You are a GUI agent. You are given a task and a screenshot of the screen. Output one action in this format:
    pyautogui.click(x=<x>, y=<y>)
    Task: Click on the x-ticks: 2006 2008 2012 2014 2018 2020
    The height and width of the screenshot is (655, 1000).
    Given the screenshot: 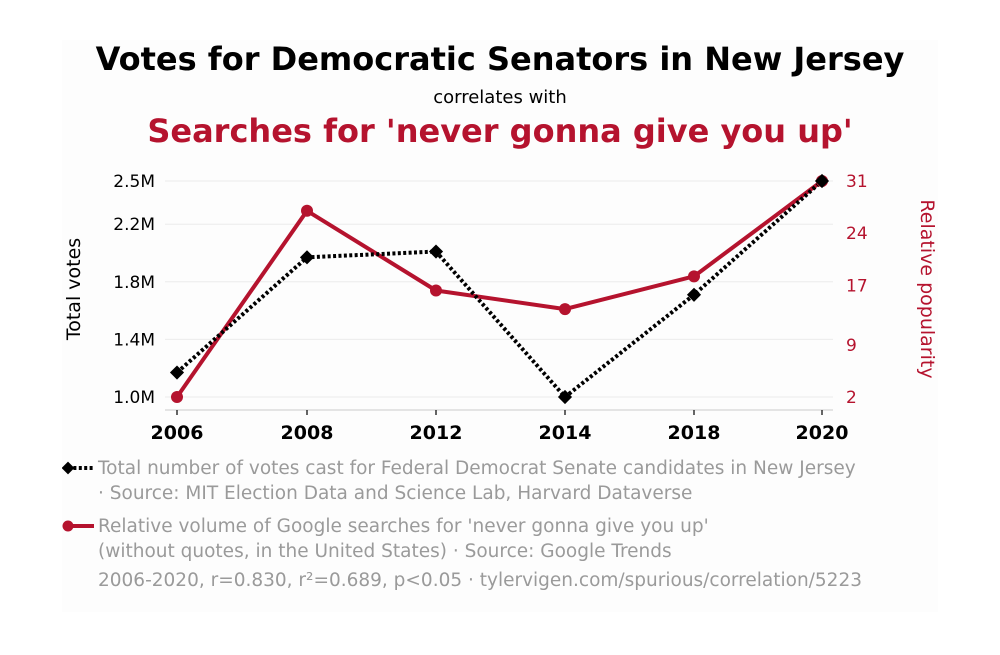 What is the action you would take?
    pyautogui.click(x=500, y=427)
    